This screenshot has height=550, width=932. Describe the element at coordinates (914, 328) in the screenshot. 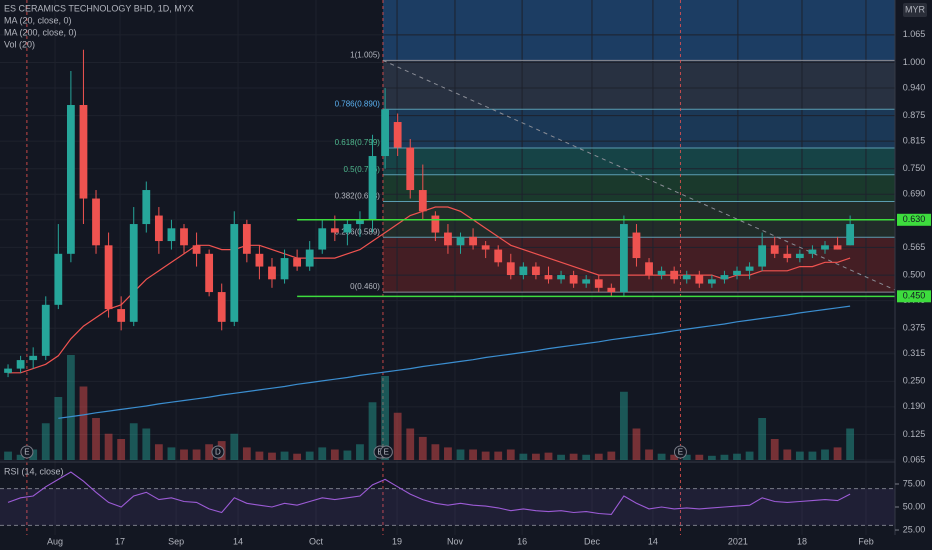

I see `y-tick-label: 0.375` at that location.